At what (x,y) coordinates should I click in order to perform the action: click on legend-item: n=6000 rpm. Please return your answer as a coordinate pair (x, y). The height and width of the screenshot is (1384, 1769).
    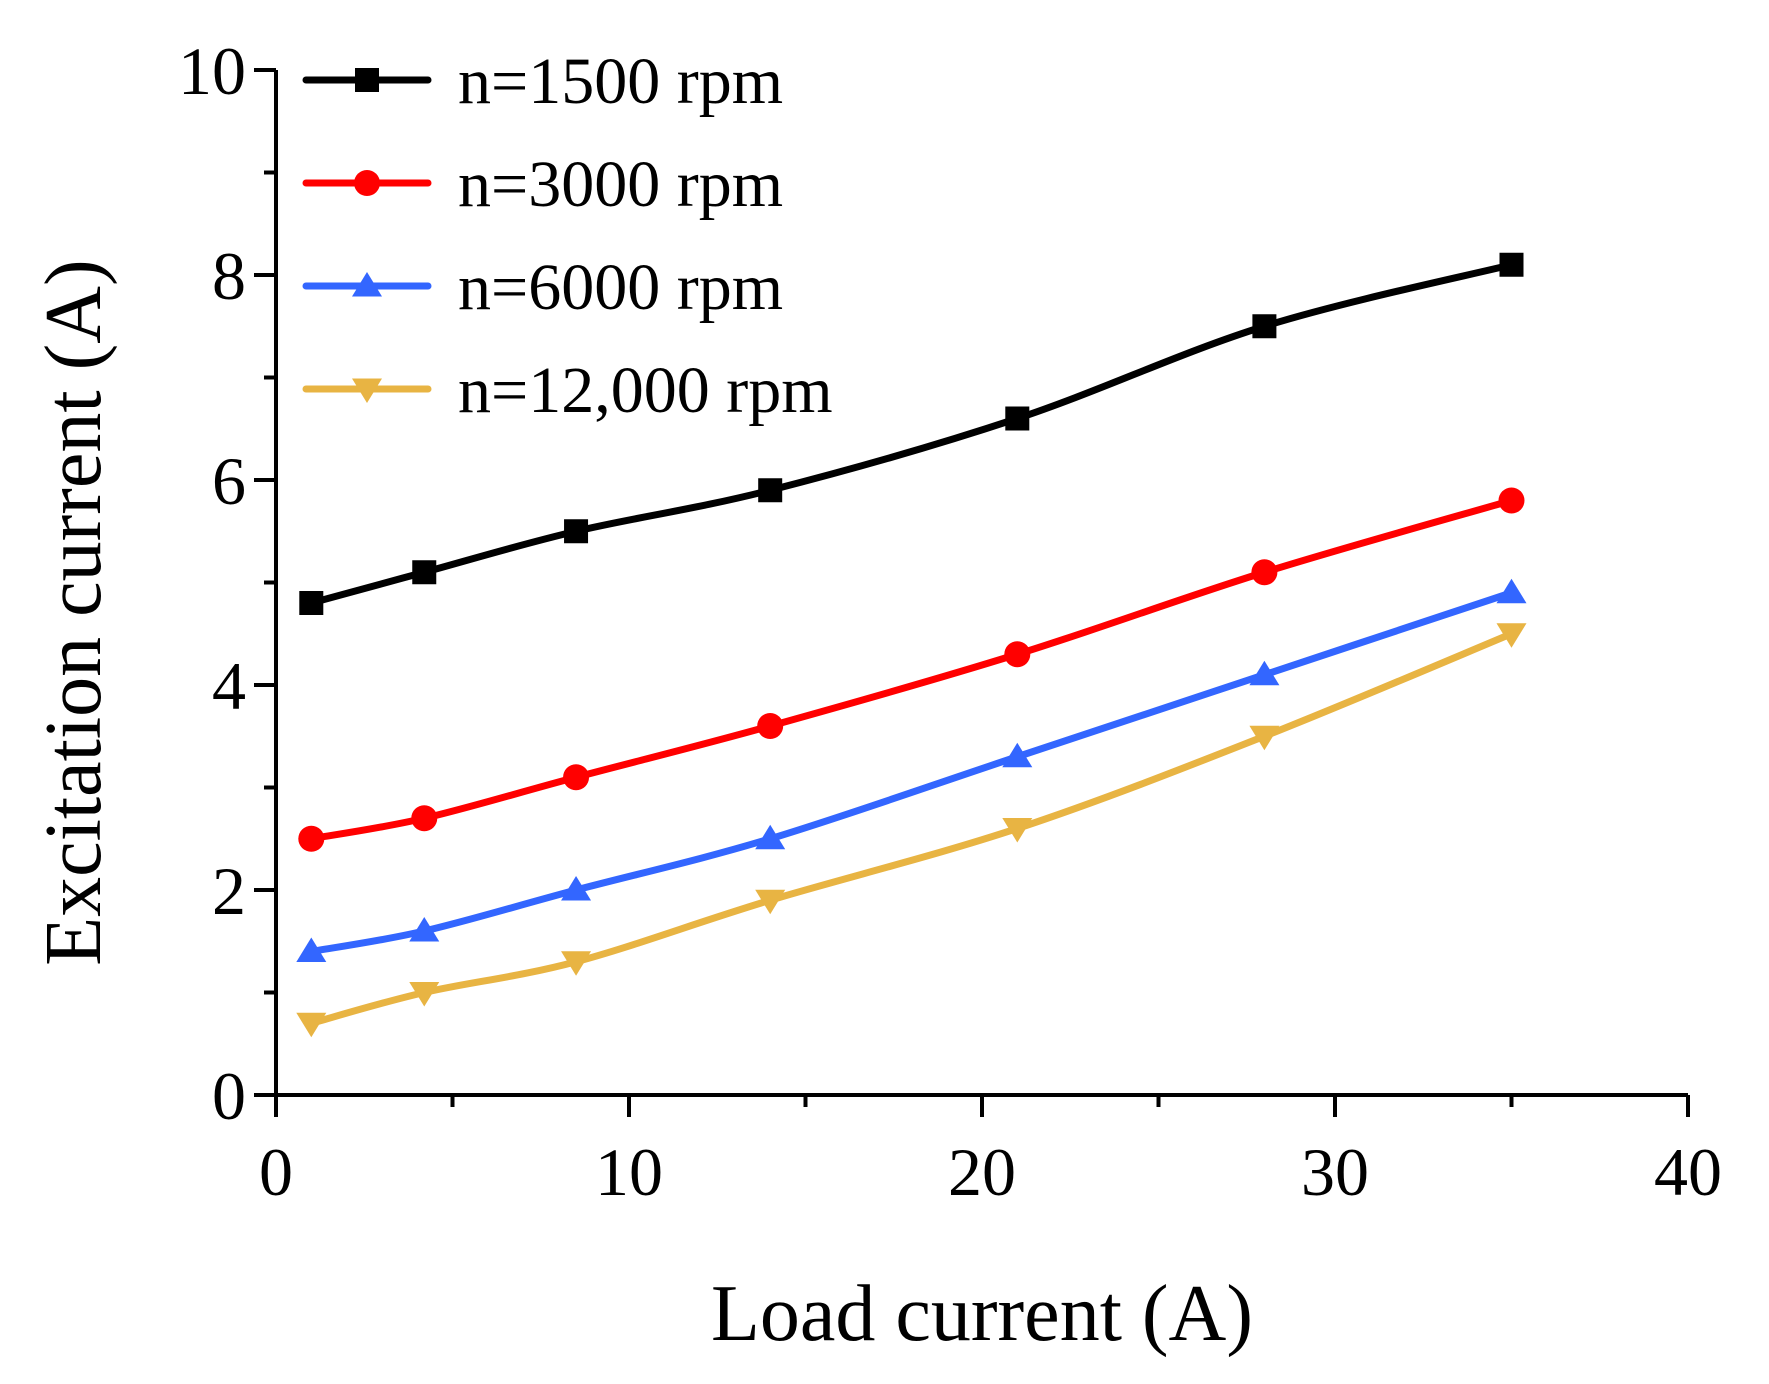
    Looking at the image, I should click on (542, 287).